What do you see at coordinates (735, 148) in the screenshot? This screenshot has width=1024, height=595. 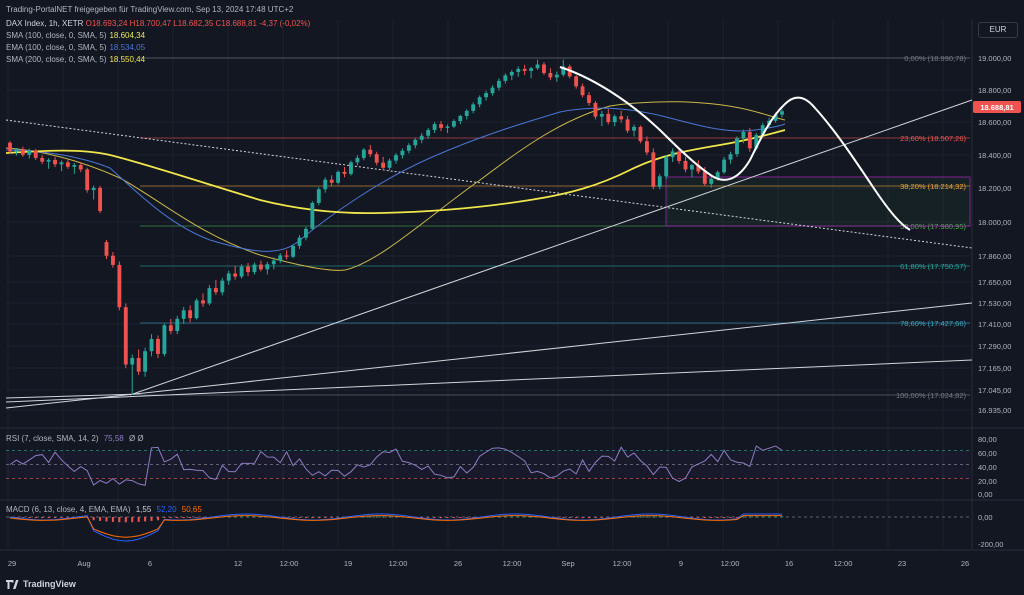 I see `forecast-path` at bounding box center [735, 148].